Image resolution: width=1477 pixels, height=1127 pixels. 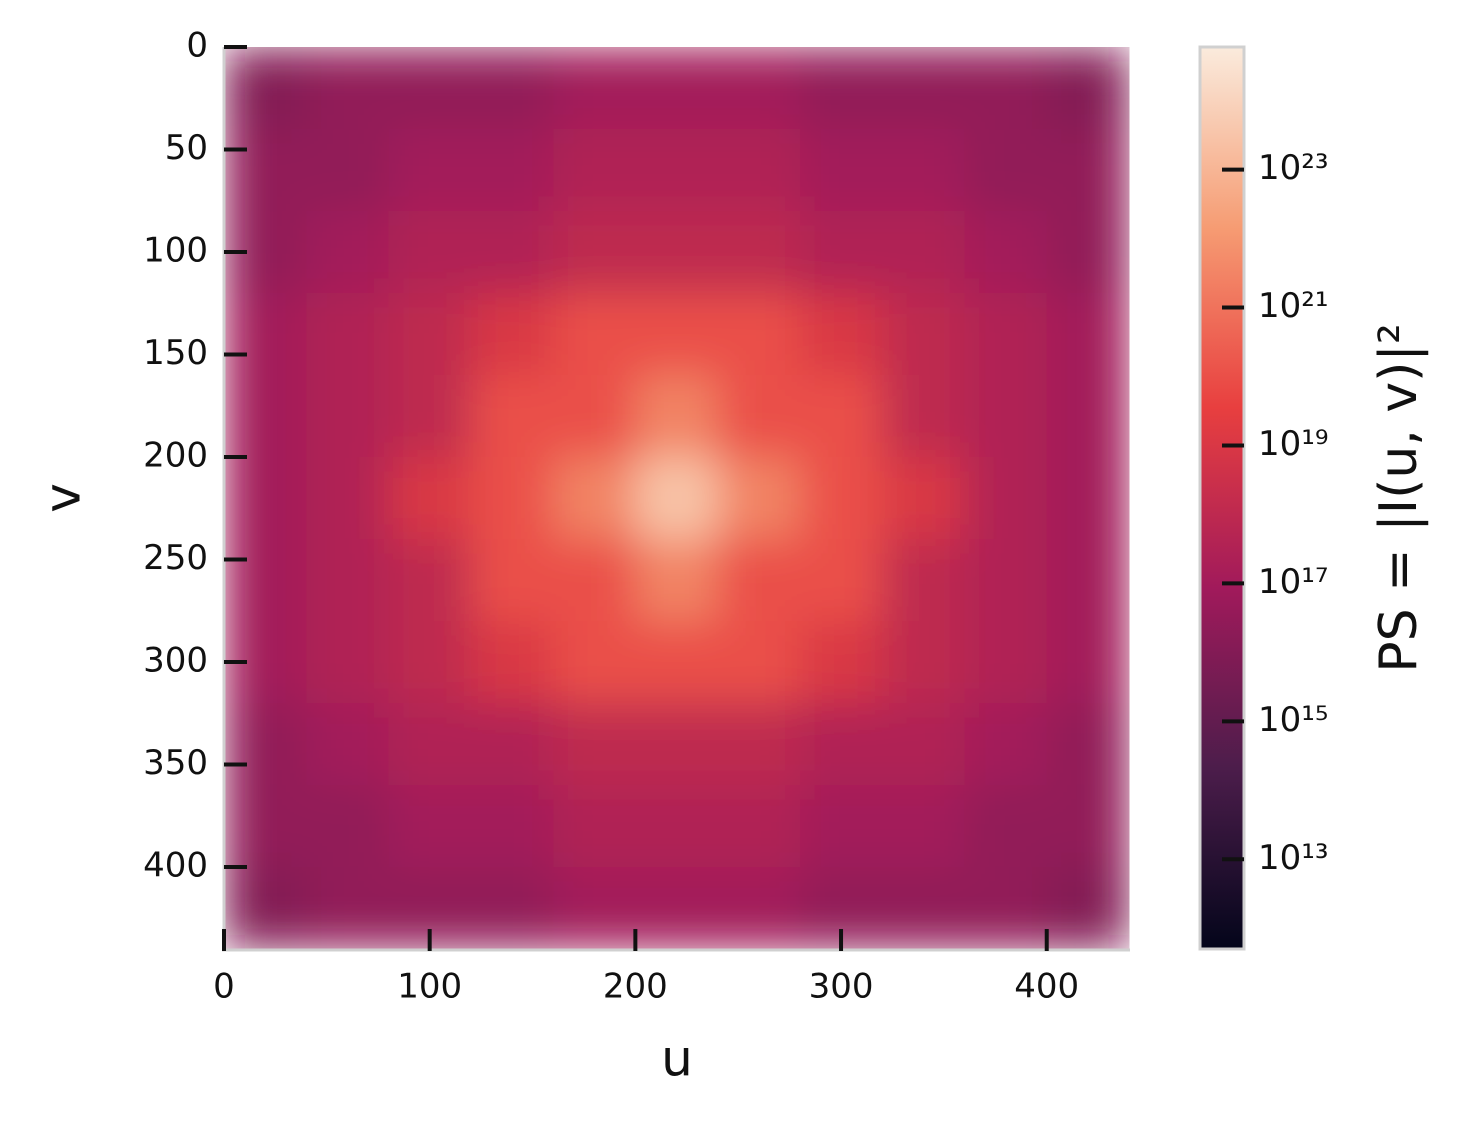 I want to click on y-tick-label: 150, so click(x=175, y=353).